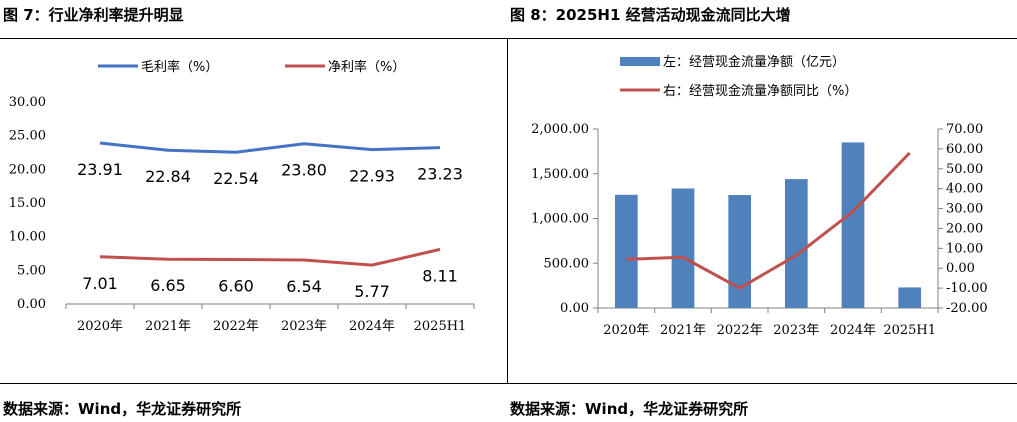 The width and height of the screenshot is (1017, 422). I want to click on yoy-line, so click(768, 220).